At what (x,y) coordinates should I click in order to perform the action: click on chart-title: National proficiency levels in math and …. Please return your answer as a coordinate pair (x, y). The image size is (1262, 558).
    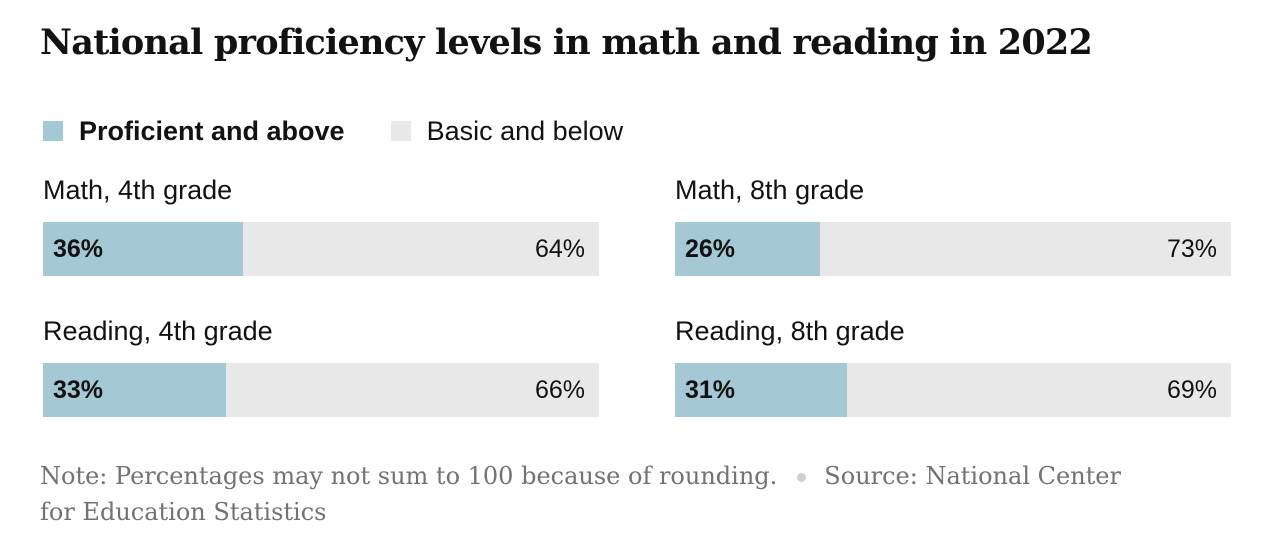
    Looking at the image, I should click on (566, 42).